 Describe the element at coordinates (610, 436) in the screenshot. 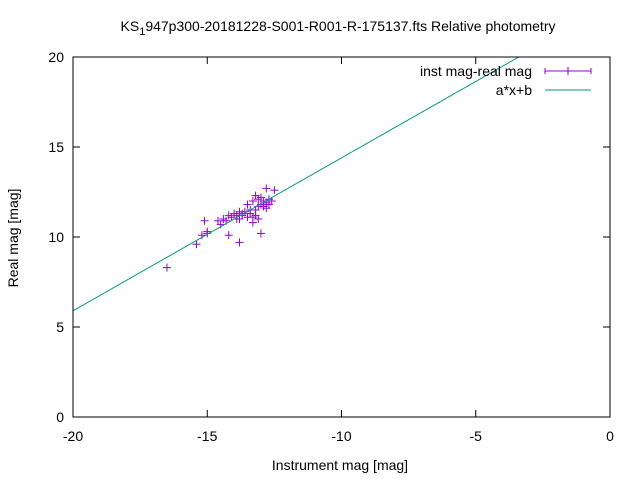

I see `x-tick-label: 0` at that location.